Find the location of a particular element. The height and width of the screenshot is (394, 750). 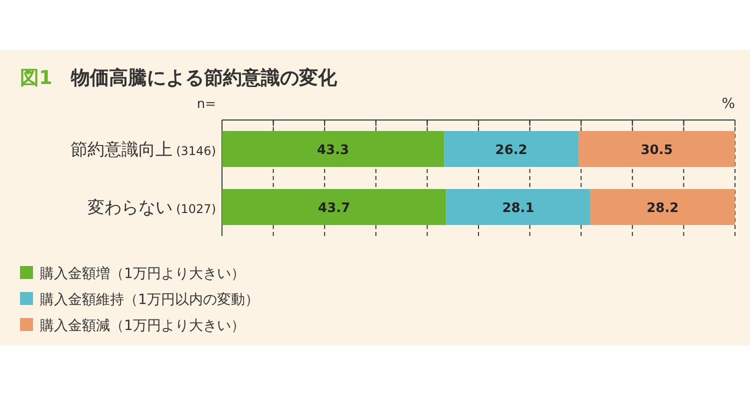

data-label: 28.2 is located at coordinates (662, 208).